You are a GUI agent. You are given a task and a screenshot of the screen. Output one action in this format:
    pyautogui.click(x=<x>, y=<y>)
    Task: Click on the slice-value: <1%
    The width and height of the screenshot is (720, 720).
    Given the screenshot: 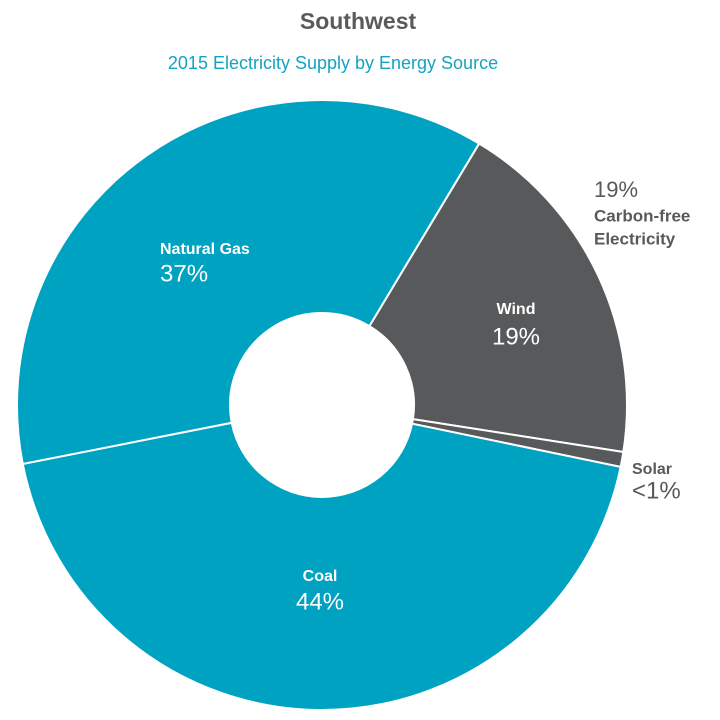 What is the action you would take?
    pyautogui.click(x=656, y=490)
    